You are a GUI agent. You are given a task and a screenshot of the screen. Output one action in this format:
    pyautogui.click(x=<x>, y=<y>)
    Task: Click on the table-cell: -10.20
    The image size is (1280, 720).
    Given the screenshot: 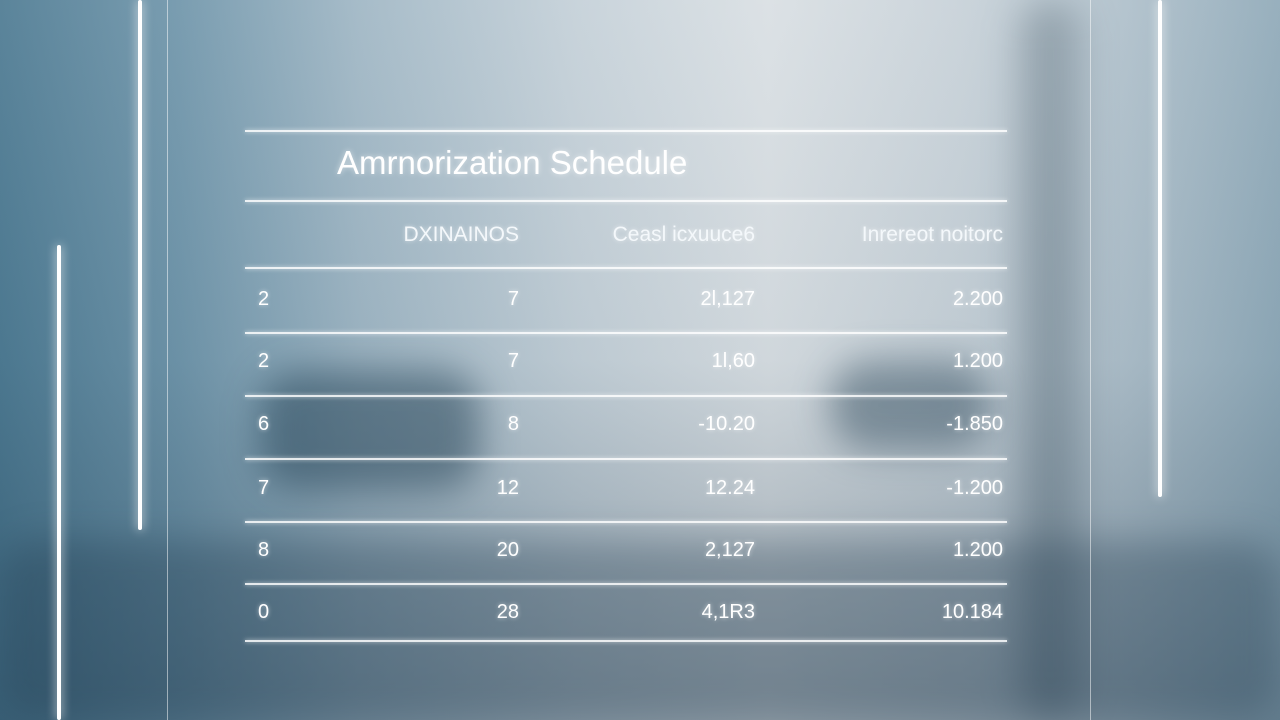 What is the action you would take?
    pyautogui.click(x=726, y=424)
    